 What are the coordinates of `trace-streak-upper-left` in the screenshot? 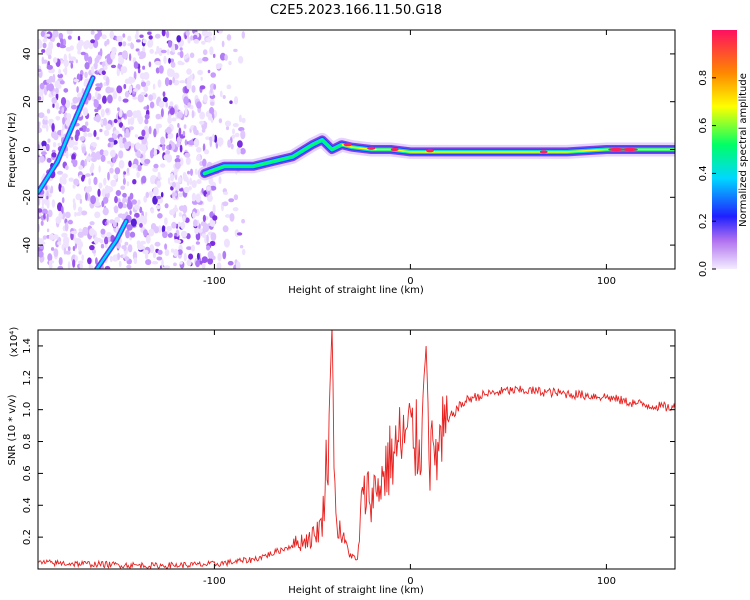 It's located at (67, 135).